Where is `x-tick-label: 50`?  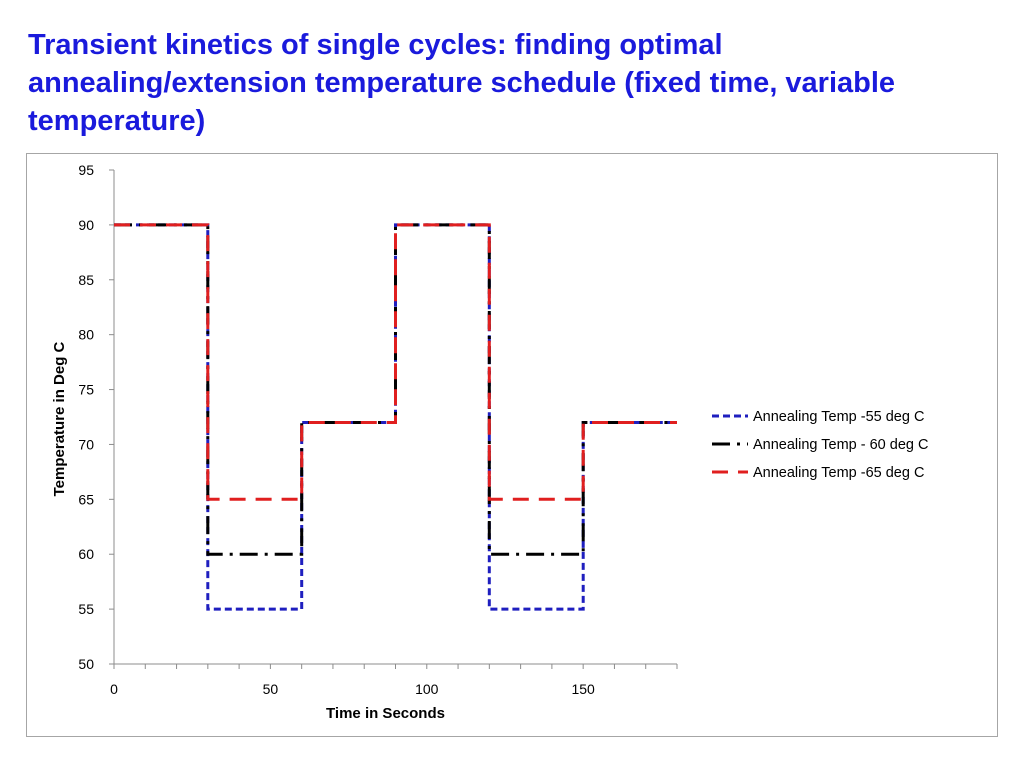 x-tick-label: 50 is located at coordinates (271, 689).